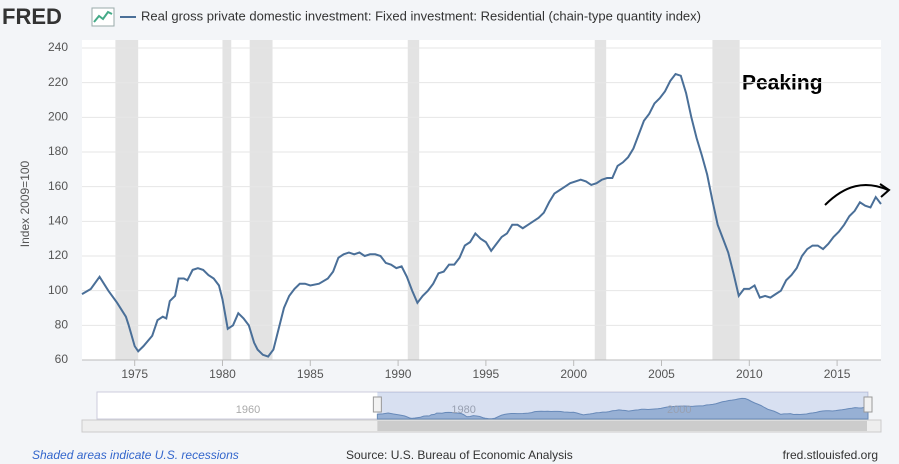 The height and width of the screenshot is (464, 899). I want to click on logo-icon, so click(103, 17).